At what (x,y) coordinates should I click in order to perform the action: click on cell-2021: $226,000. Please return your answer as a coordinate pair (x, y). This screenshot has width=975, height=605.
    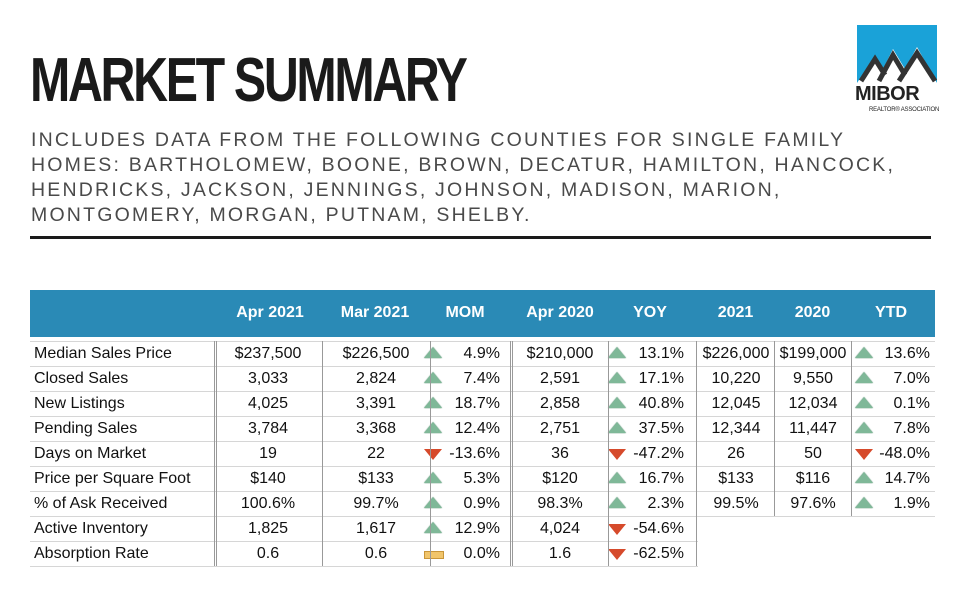
    Looking at the image, I should click on (736, 353).